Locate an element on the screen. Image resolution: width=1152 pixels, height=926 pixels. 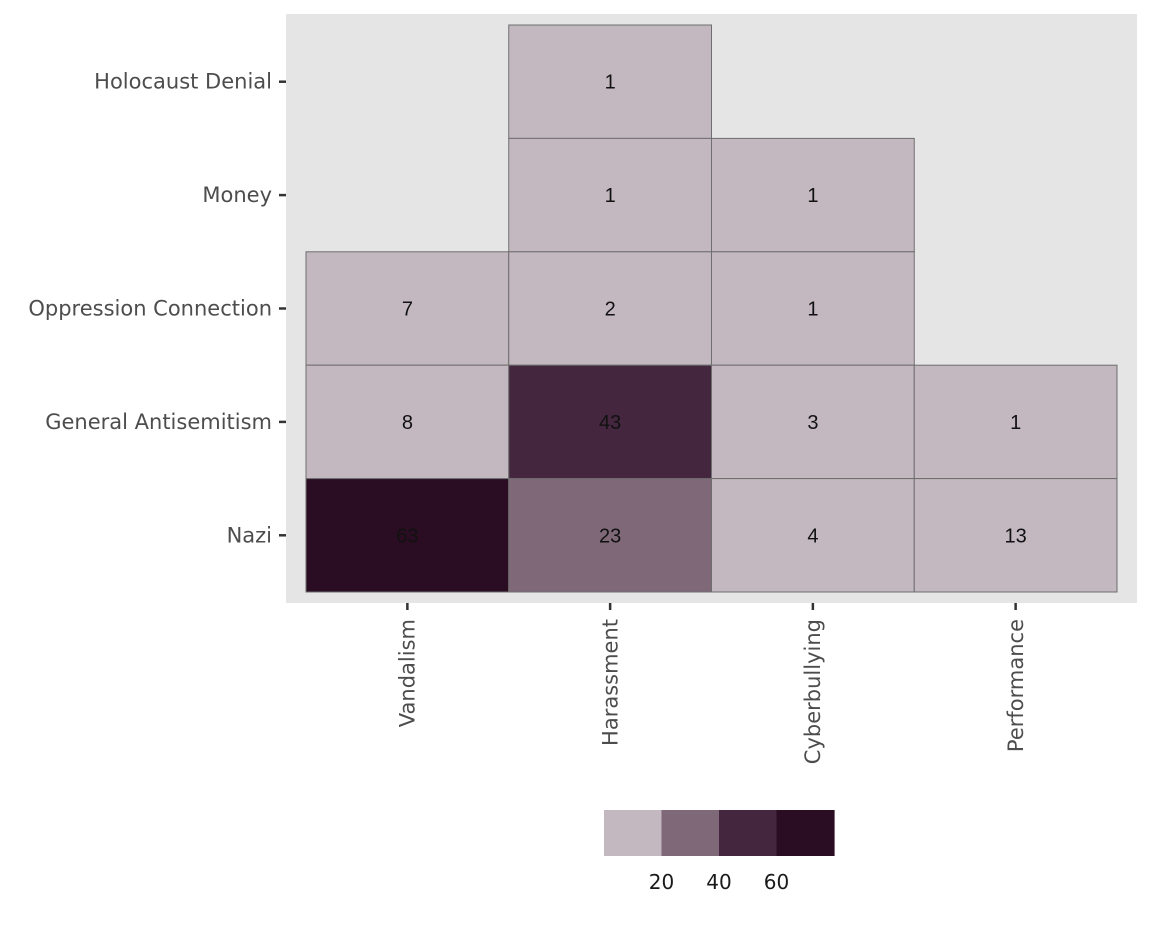
cell-nazi-cyberbullying is located at coordinates (813, 535).